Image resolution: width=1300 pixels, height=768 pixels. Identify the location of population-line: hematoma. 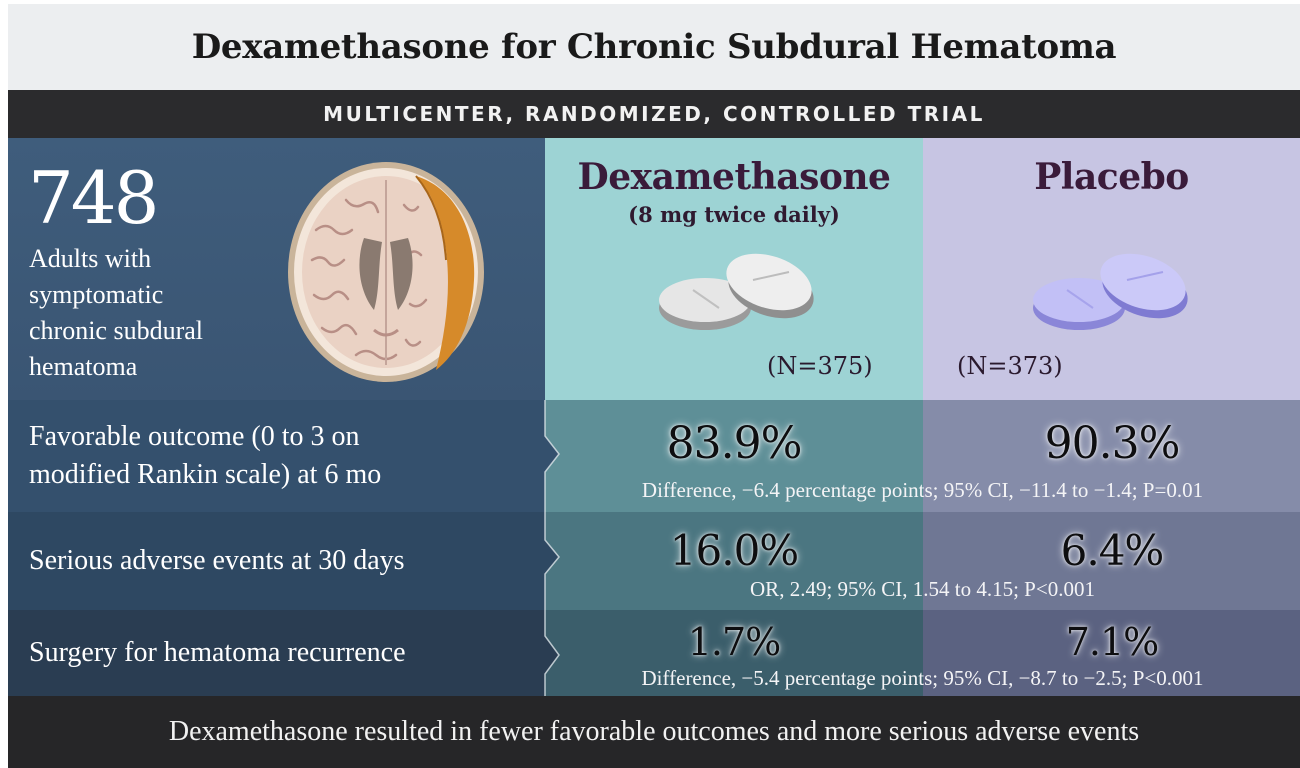
(83, 366).